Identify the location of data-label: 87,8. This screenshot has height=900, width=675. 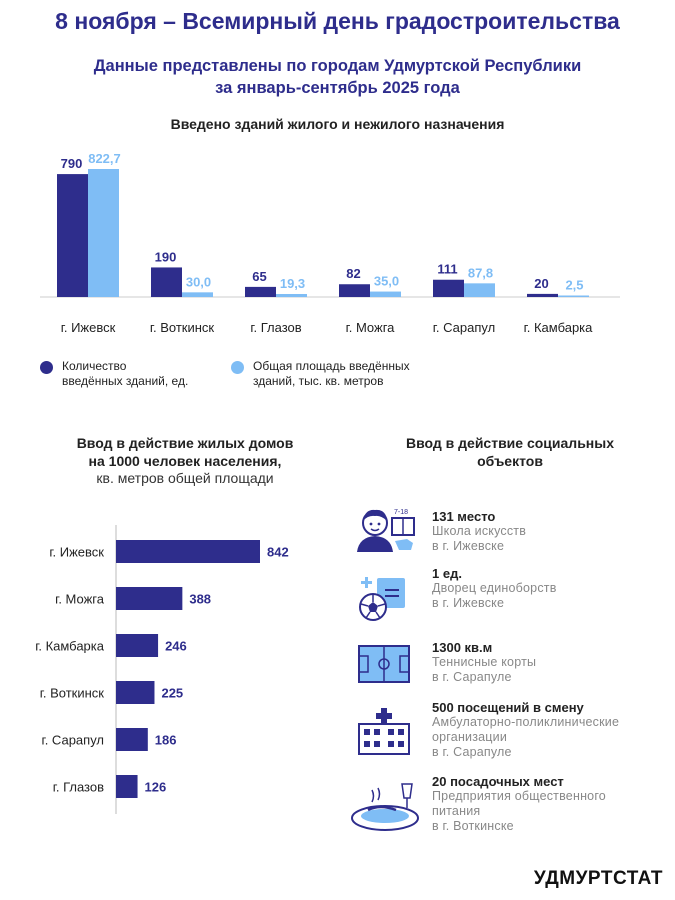
(480, 272).